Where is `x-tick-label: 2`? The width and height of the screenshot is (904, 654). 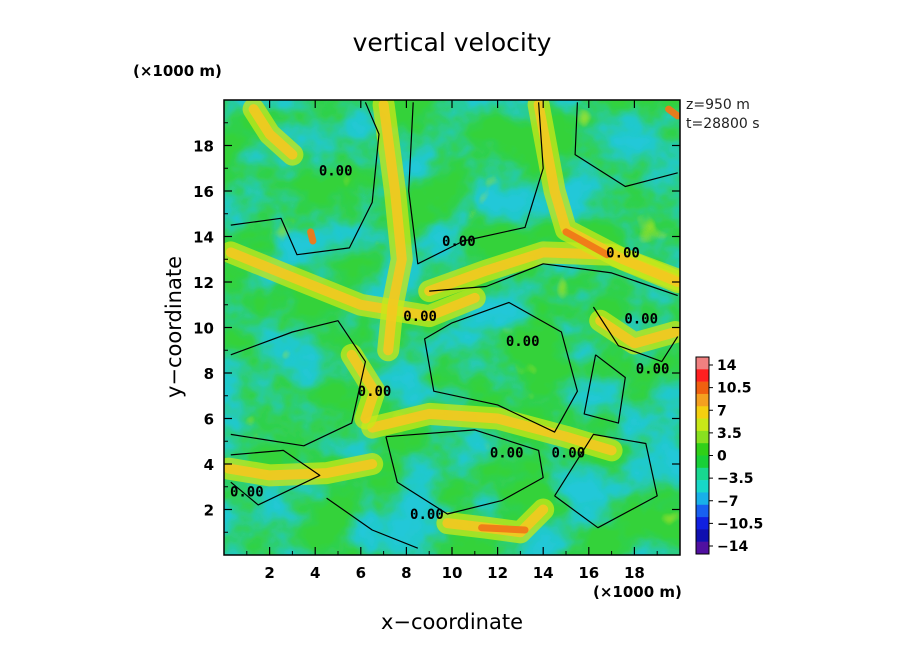 x-tick-label: 2 is located at coordinates (269, 573).